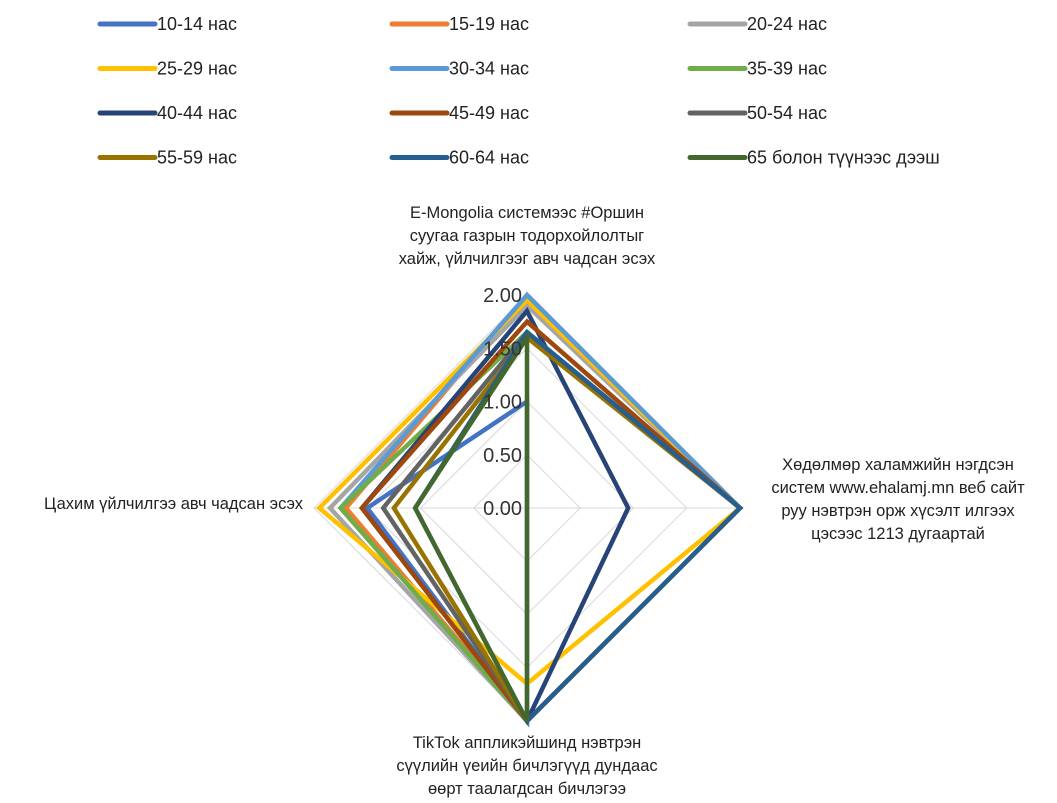 This screenshot has height=803, width=1057. I want to click on legend-entry: 30-34 нас, so click(459, 69).